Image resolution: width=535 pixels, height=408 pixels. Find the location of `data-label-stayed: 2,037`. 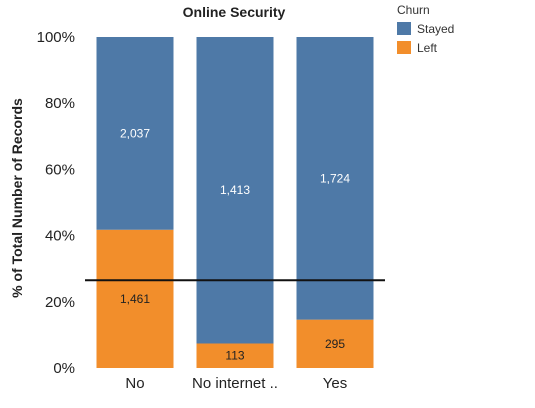

data-label-stayed: 2,037 is located at coordinates (135, 133).